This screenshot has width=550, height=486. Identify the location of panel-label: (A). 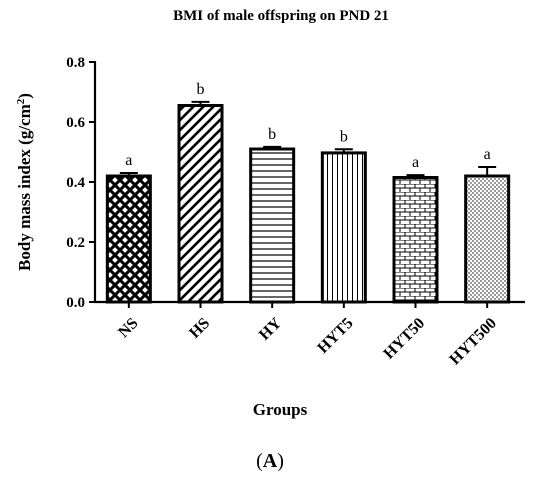
(270, 461).